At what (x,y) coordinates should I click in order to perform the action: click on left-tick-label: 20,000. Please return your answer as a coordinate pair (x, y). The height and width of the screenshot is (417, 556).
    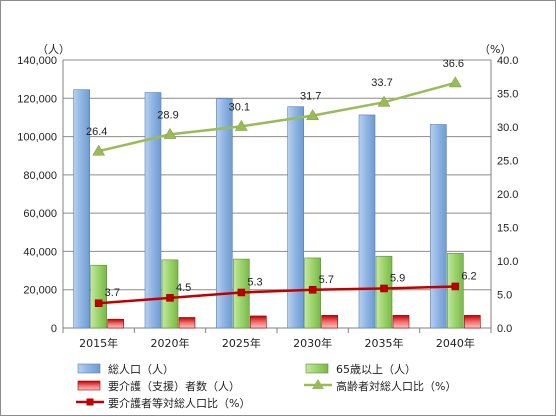
    Looking at the image, I should click on (40, 291).